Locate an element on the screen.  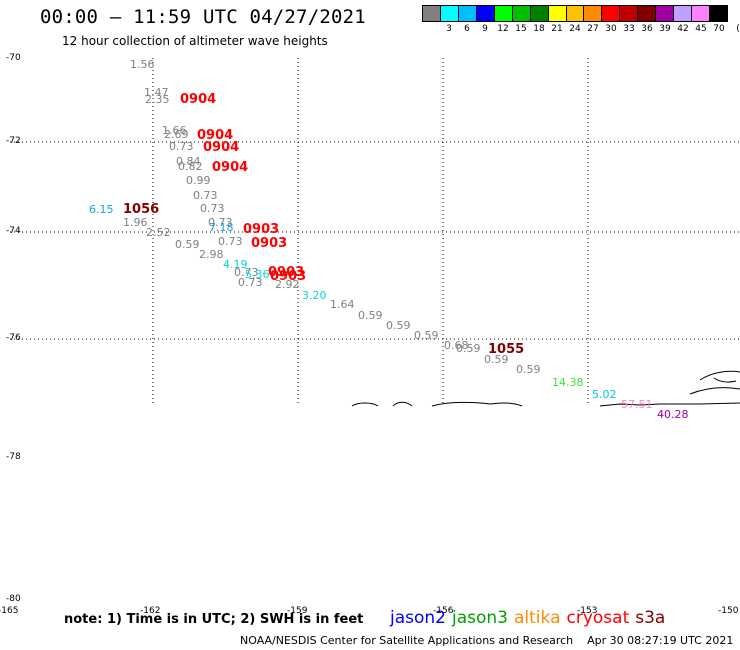
legend-tick-label: 33 is located at coordinates (629, 29).